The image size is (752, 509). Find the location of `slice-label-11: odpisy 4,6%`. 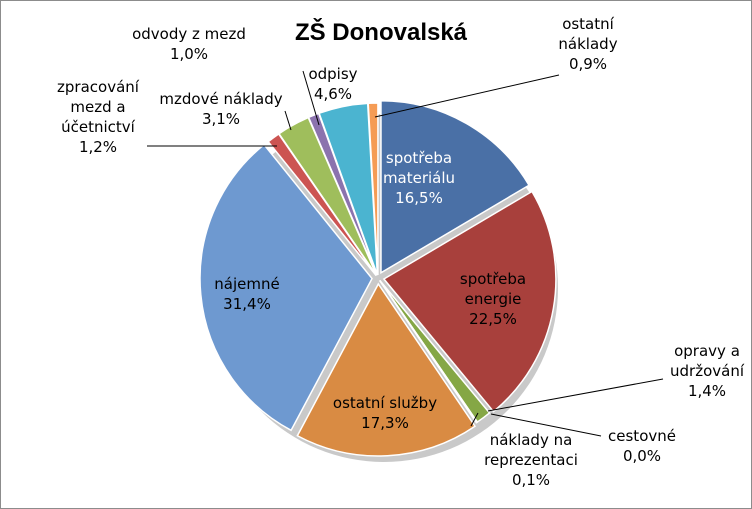

slice-label-11: odpisy 4,6% is located at coordinates (332, 84).